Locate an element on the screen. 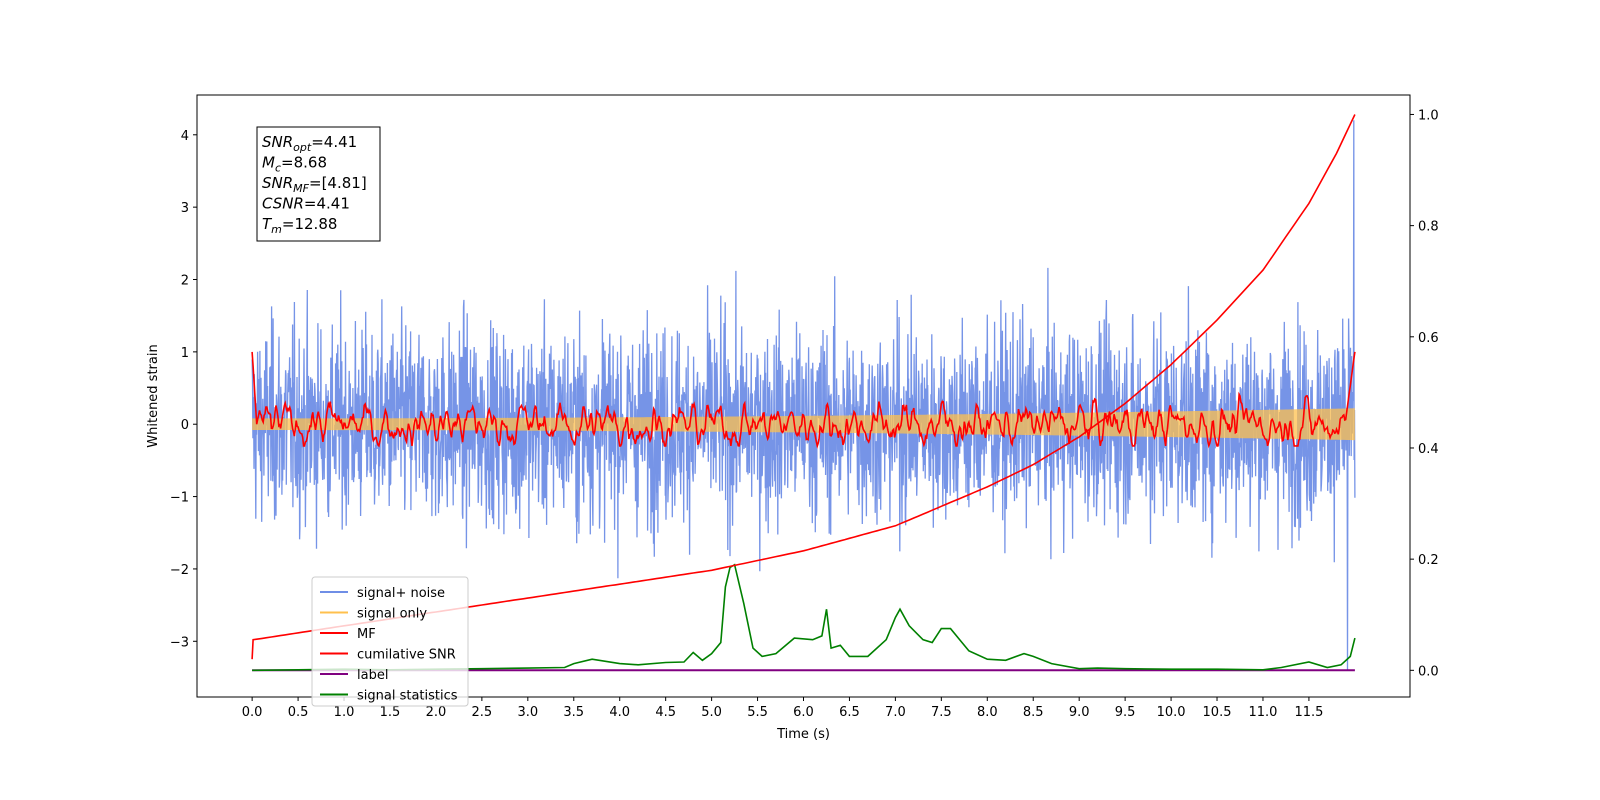 The height and width of the screenshot is (800, 1600). legend-item: signal only is located at coordinates (373, 614).